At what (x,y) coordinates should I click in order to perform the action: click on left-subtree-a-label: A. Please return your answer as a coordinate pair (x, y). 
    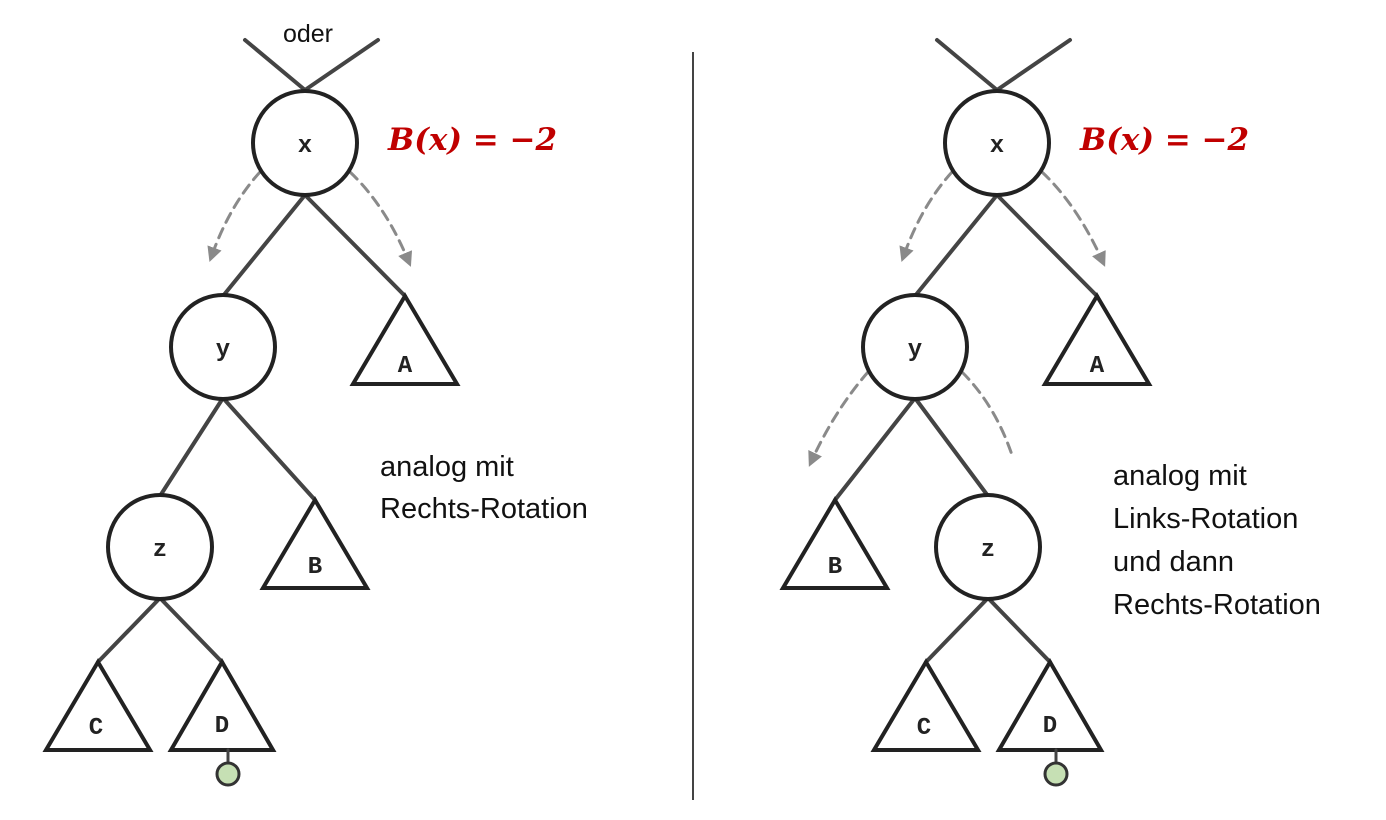
    Looking at the image, I should click on (405, 366).